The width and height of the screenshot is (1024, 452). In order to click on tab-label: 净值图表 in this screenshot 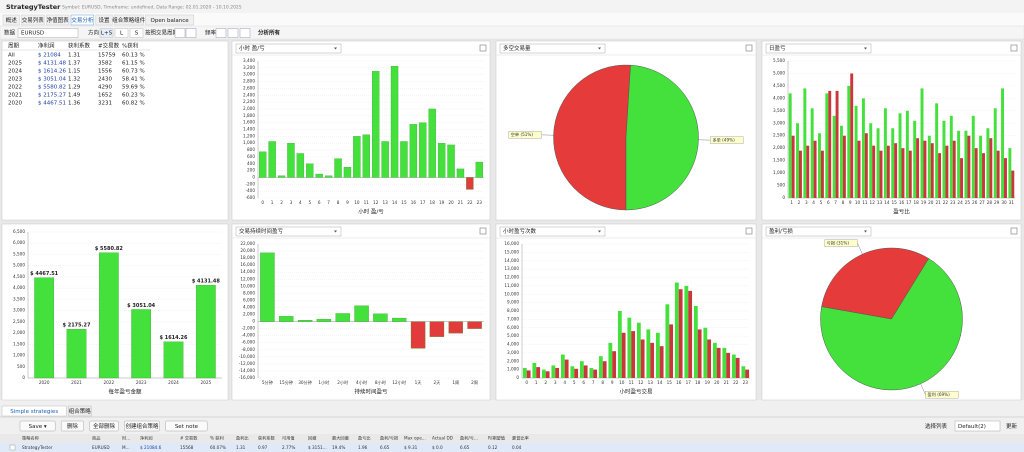, I will do `click(58, 20)`.